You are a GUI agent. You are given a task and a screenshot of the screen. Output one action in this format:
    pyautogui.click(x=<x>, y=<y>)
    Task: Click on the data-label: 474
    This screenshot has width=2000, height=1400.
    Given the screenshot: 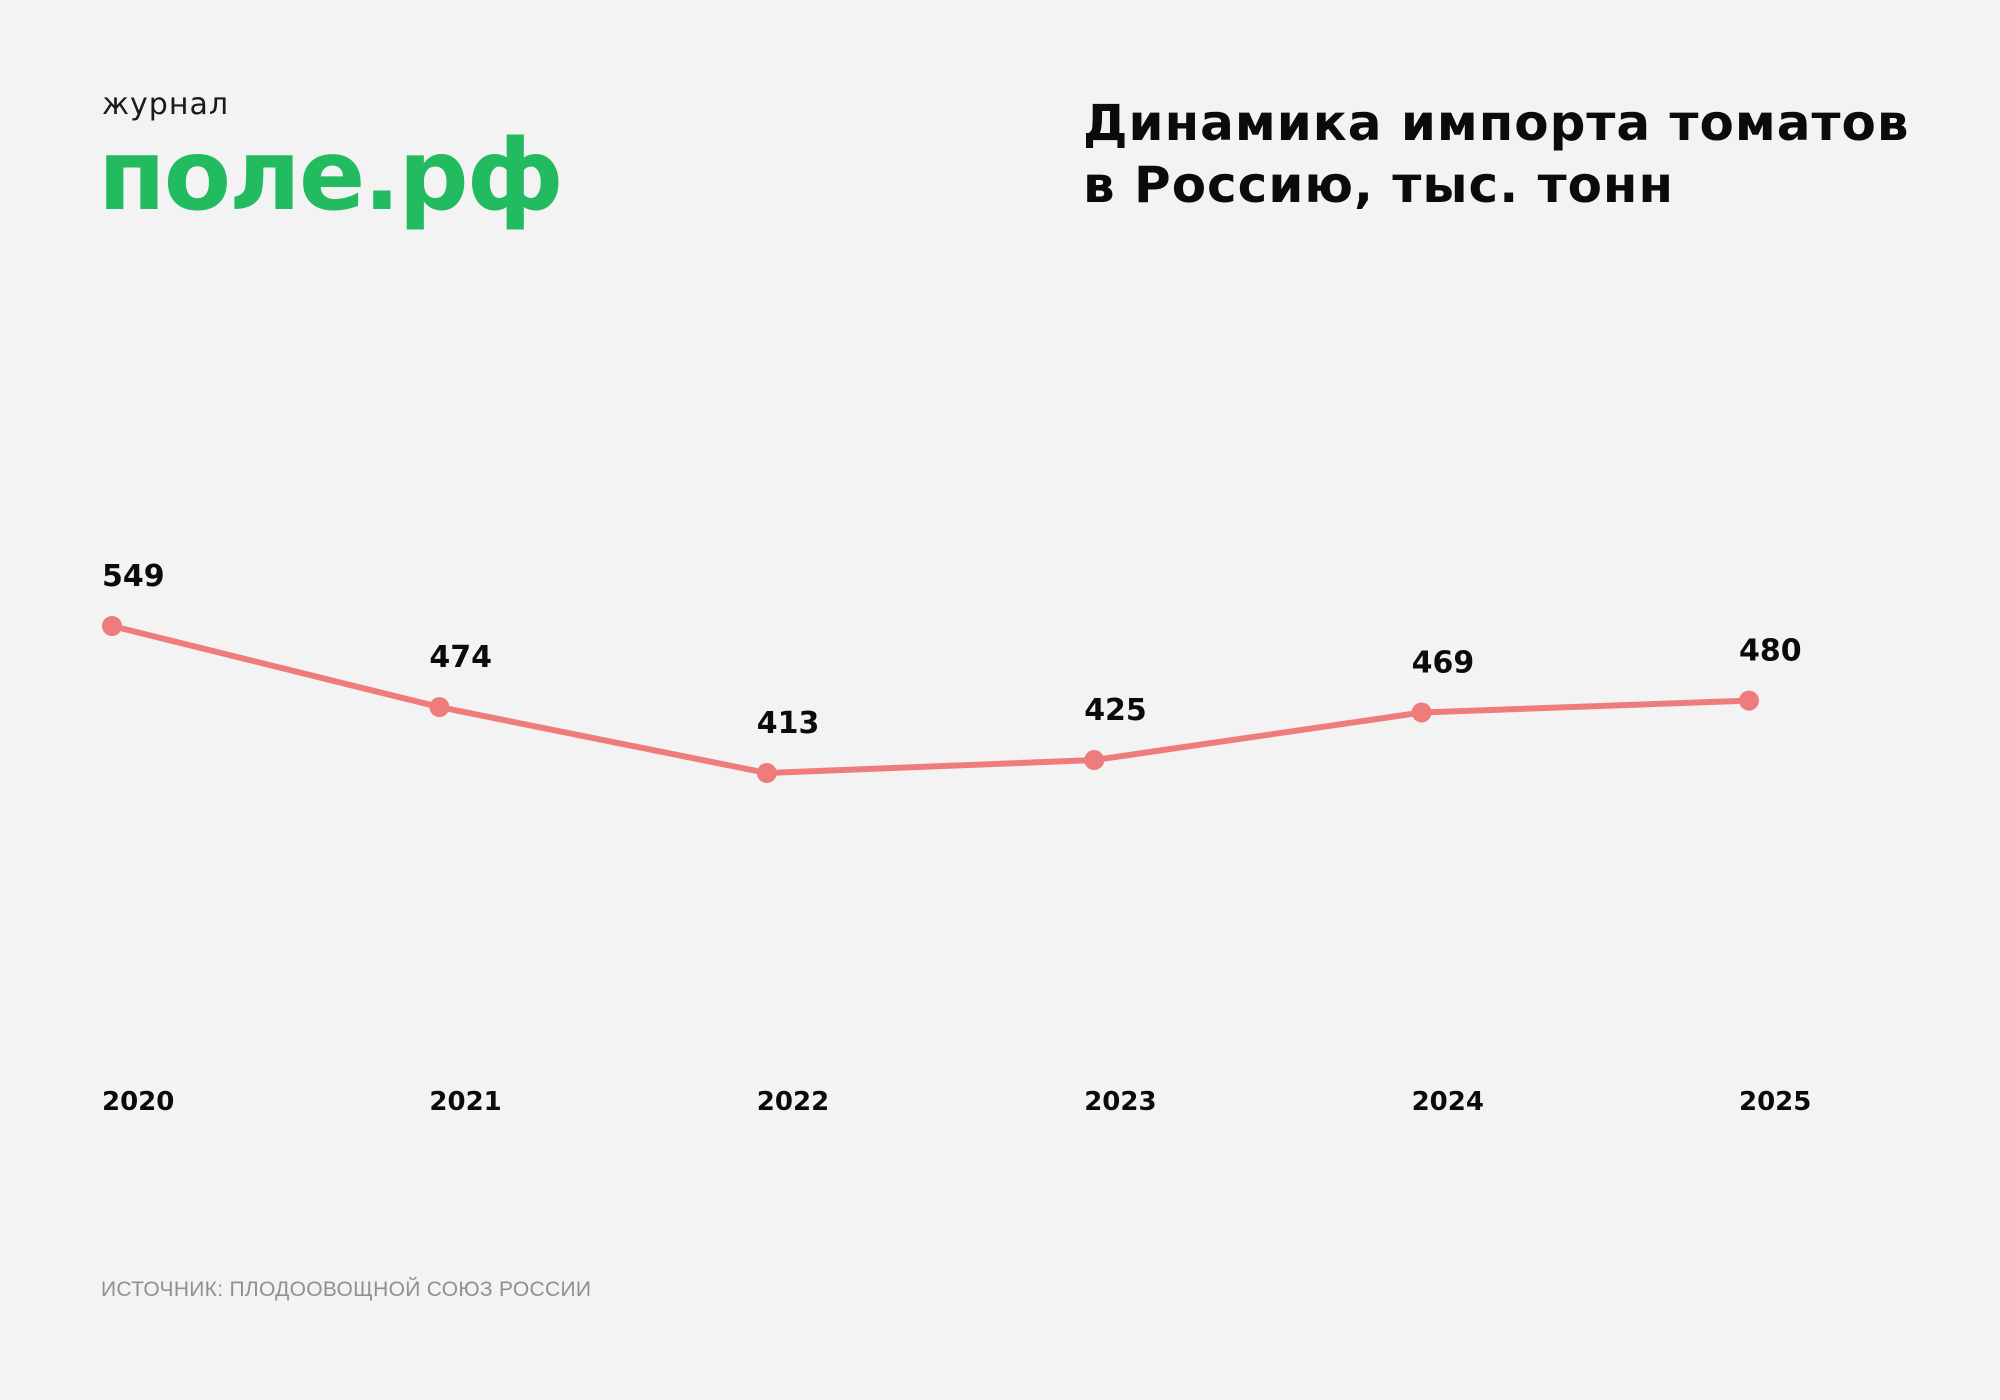 What is the action you would take?
    pyautogui.click(x=460, y=657)
    